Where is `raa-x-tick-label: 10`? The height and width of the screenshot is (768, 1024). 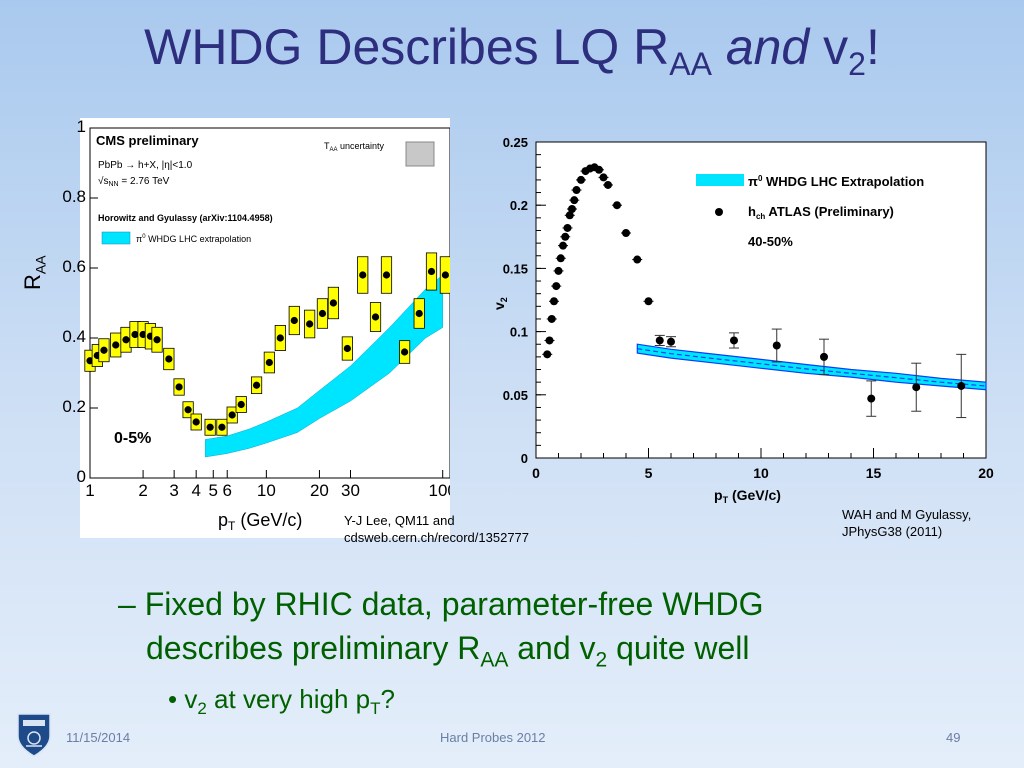 raa-x-tick-label: 10 is located at coordinates (266, 490).